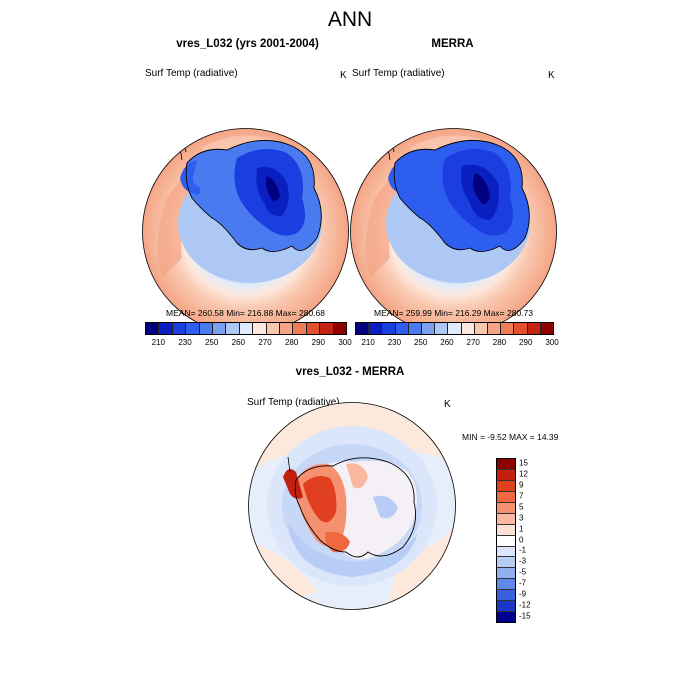 This screenshot has height=700, width=700. Describe the element at coordinates (525, 605) in the screenshot. I see `colorbar-tick-label: -12` at that location.